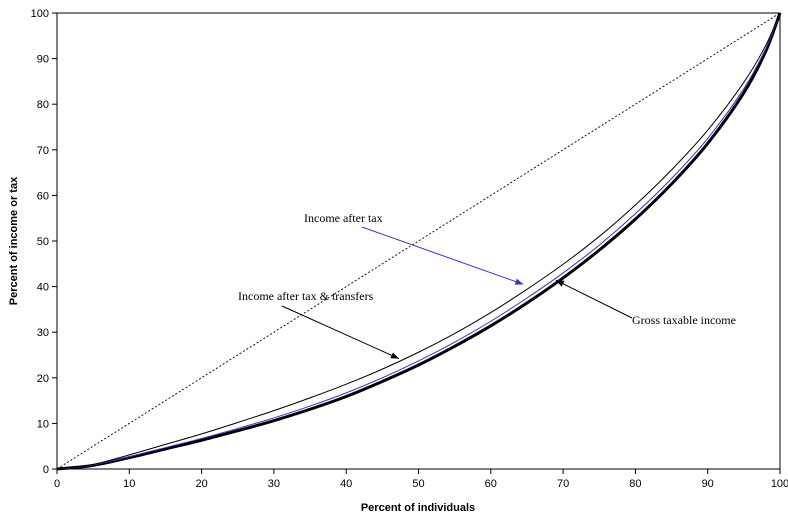 This screenshot has height=516, width=788. Describe the element at coordinates (43, 333) in the screenshot. I see `y-tick-label: 30` at that location.